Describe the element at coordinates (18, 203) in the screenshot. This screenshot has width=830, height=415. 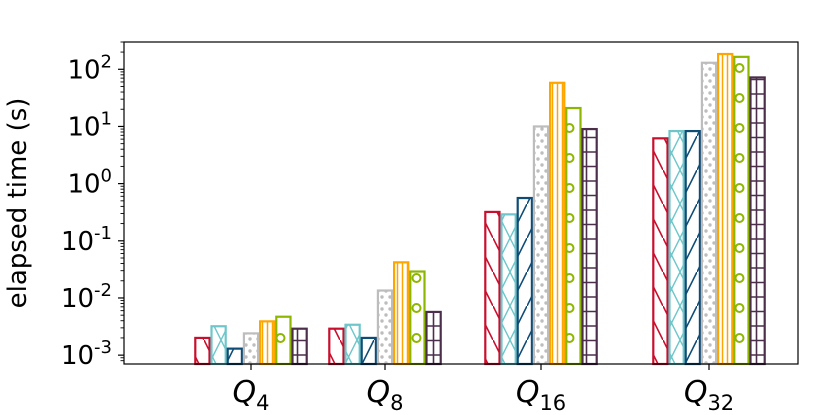
I see `y-axis-title: elapsed time (s)` at that location.